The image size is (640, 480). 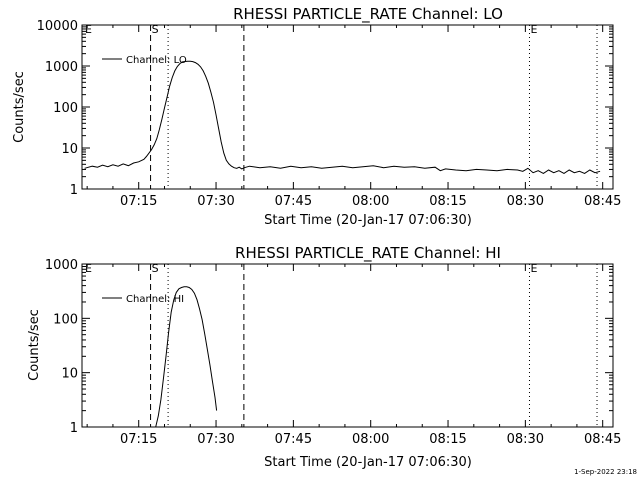 I want to click on legend-label: Channel: LO, so click(x=156, y=60).